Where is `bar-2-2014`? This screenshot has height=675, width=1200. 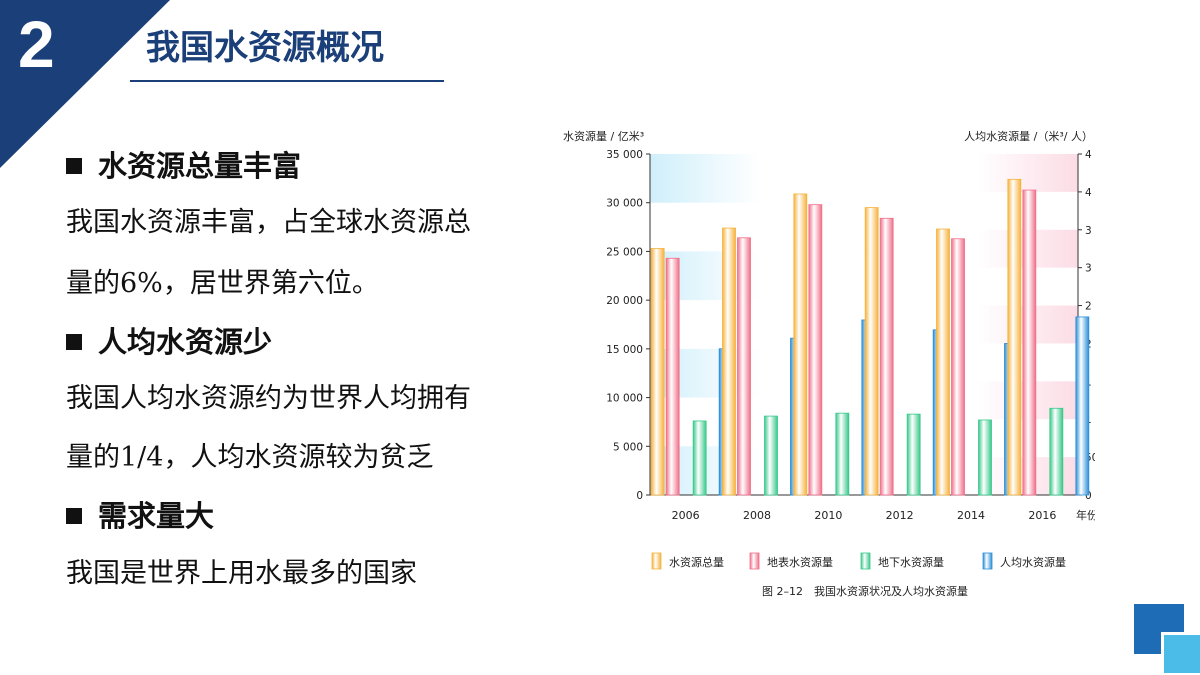 bar-2-2014 is located at coordinates (958, 367).